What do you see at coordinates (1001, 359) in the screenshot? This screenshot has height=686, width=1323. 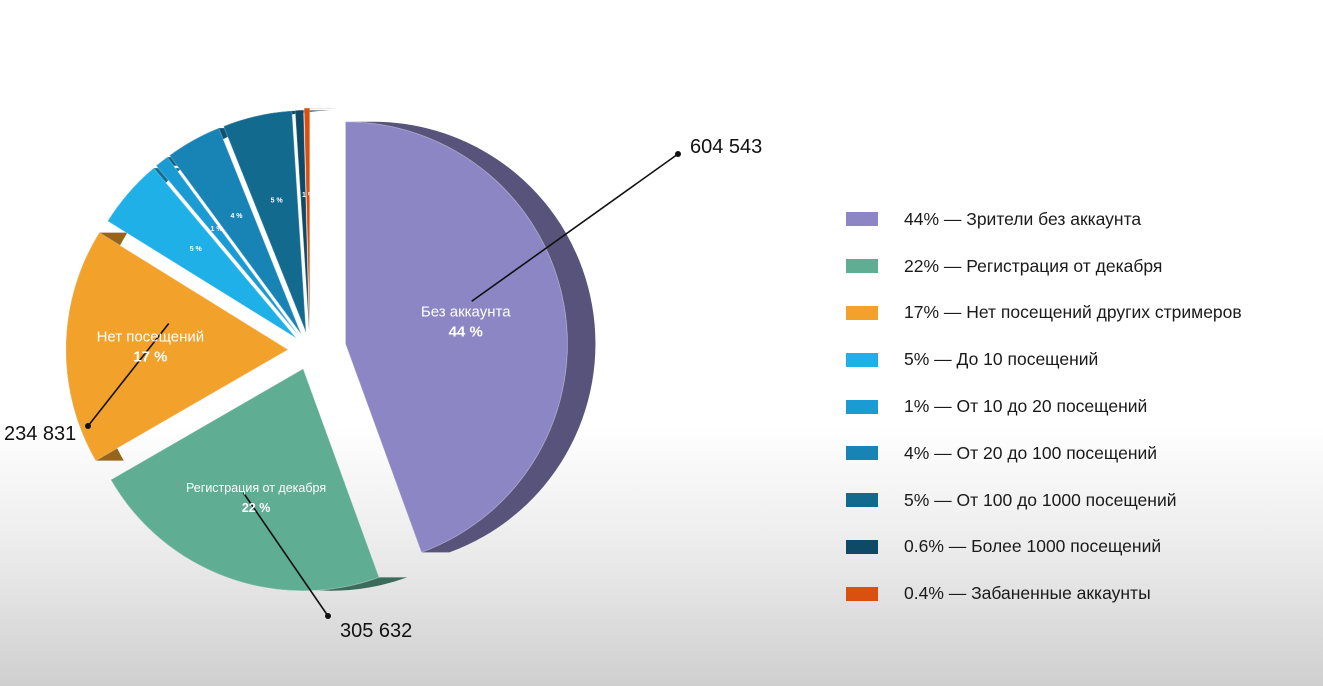 I see `legend-label: 5% — До 10 посещений` at bounding box center [1001, 359].